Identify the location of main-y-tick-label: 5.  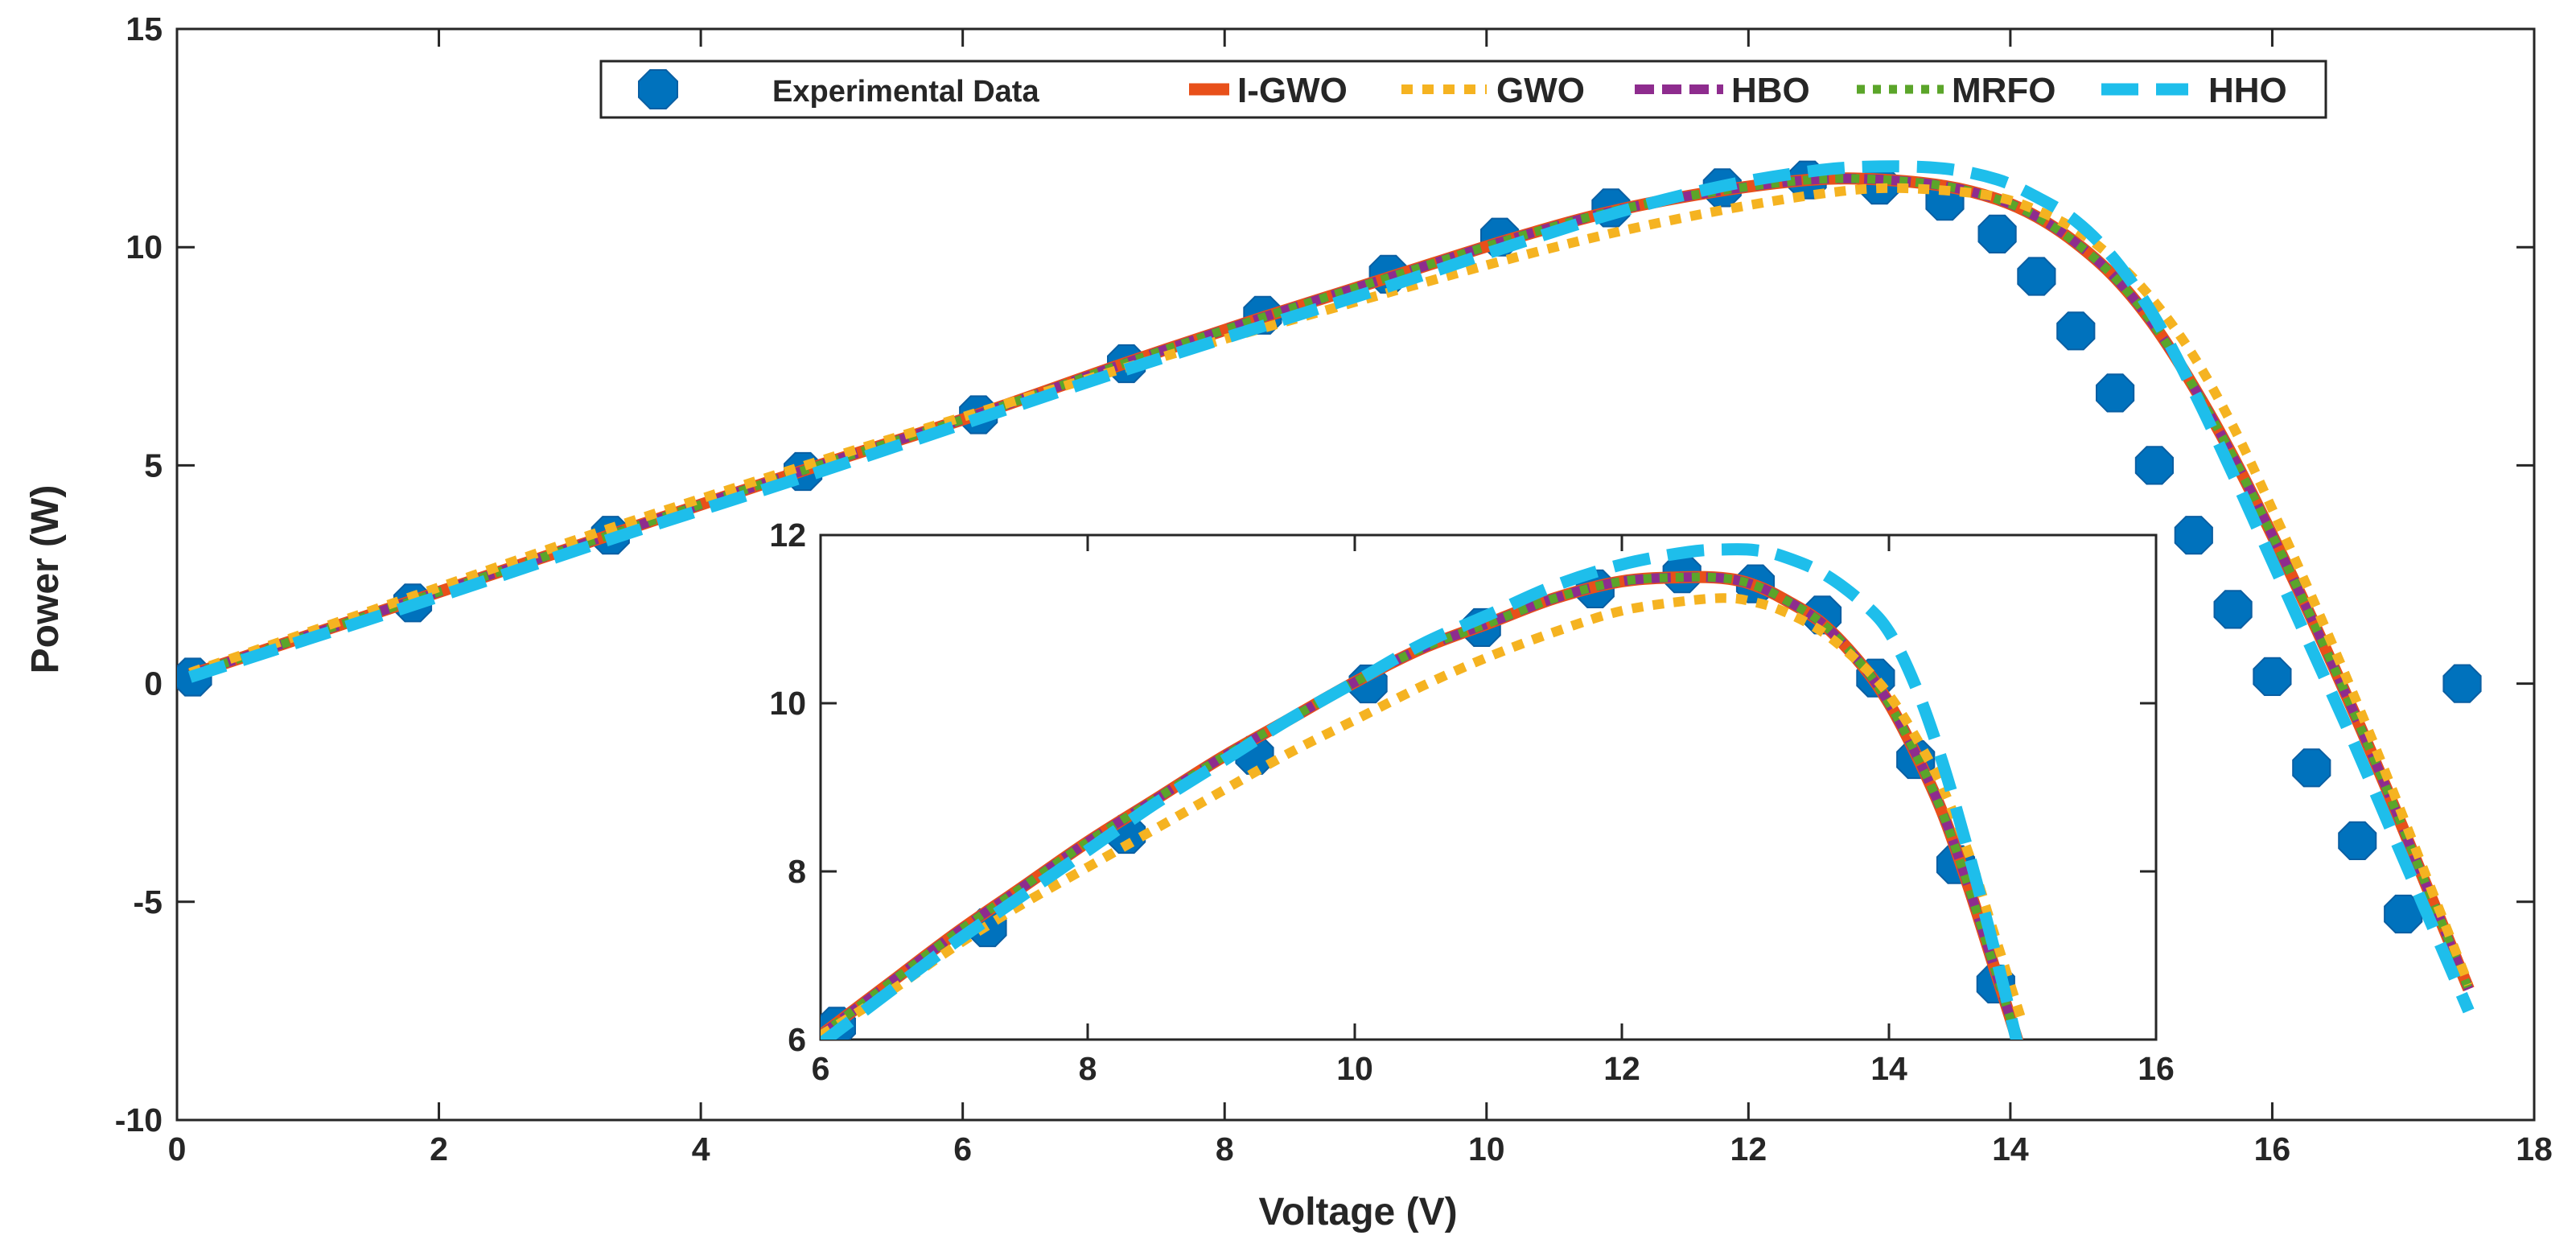
(153, 466).